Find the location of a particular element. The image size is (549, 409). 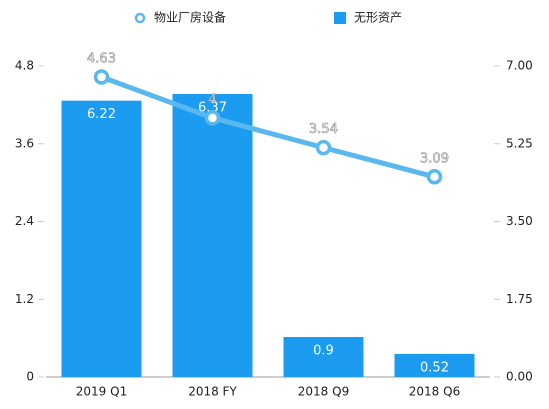

y2-tick-label: 5.25 is located at coordinates (519, 143).